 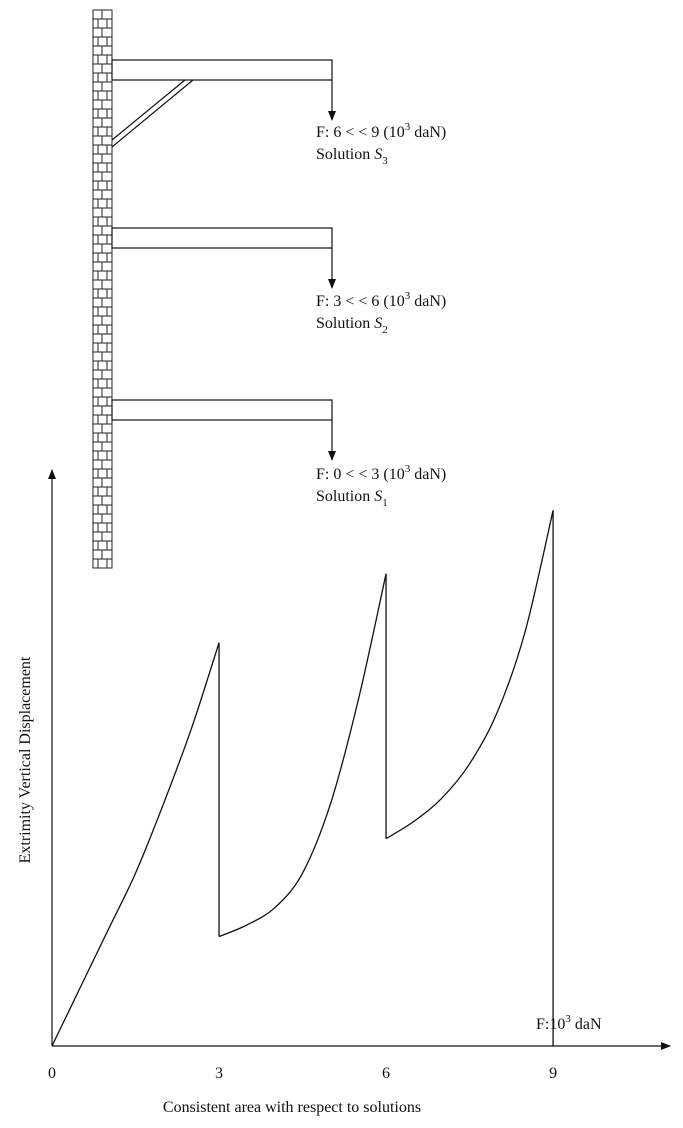 What do you see at coordinates (381, 131) in the screenshot?
I see `force-label-s3: F: 6 < < 9 (103 daN)` at bounding box center [381, 131].